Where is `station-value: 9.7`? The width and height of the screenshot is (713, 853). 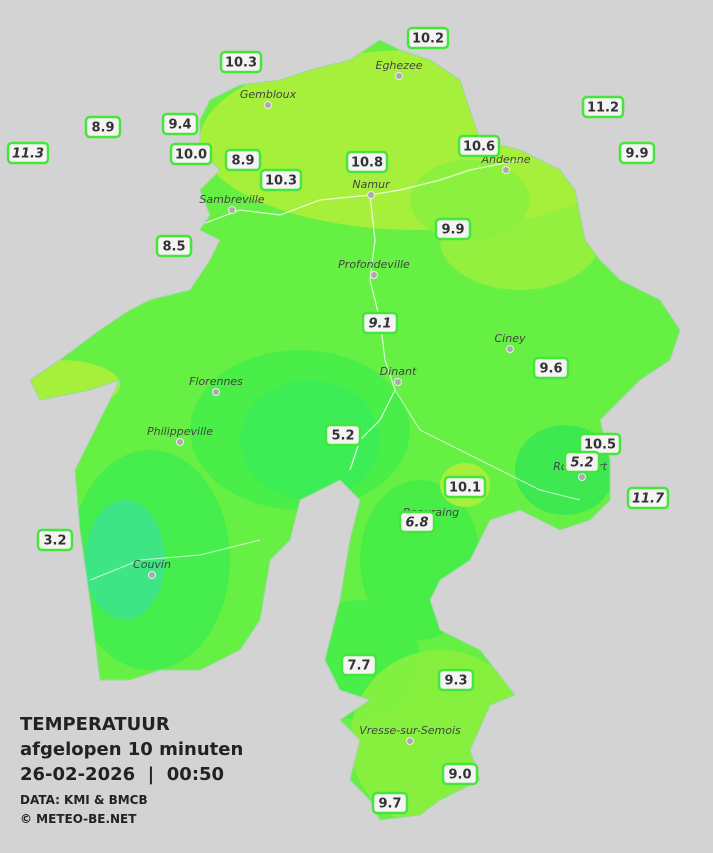
station-value: 9.7 is located at coordinates (389, 804).